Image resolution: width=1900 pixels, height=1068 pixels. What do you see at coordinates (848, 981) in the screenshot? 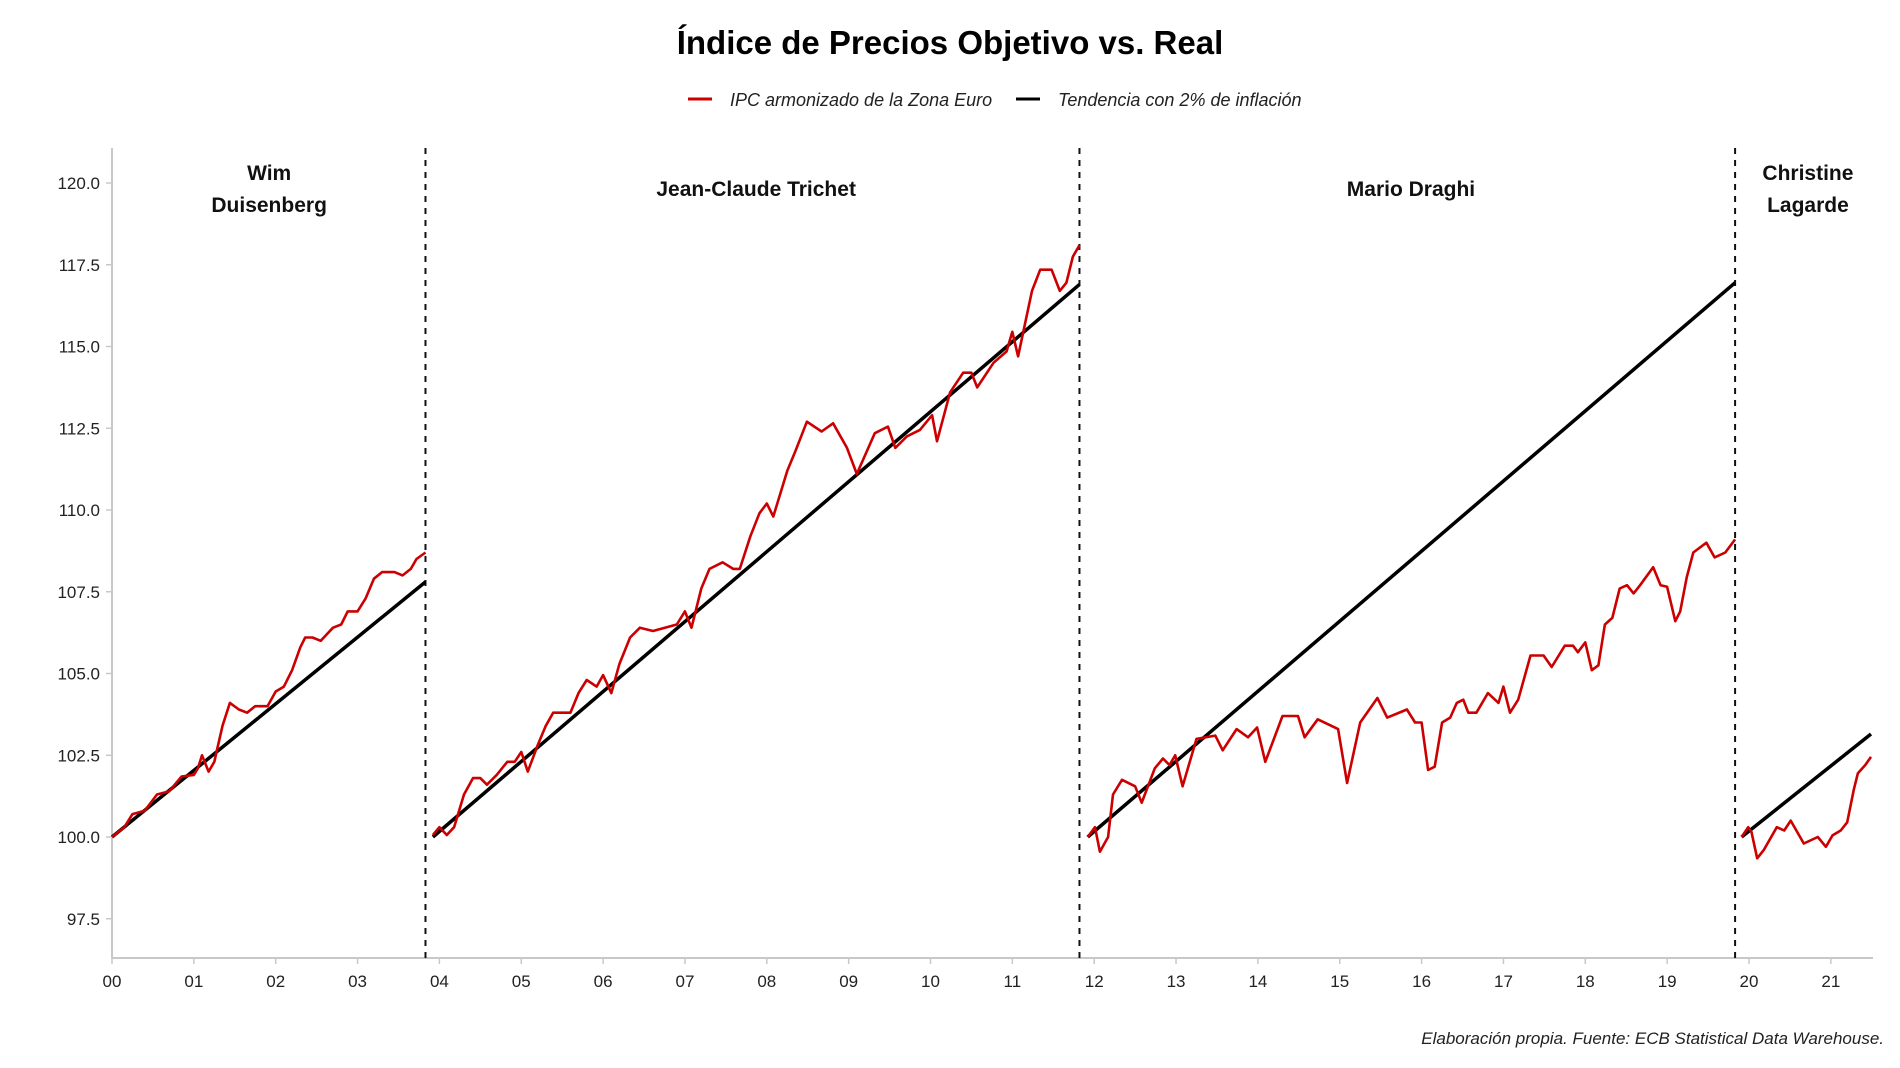
I see `x-tick-label: 09` at bounding box center [848, 981].